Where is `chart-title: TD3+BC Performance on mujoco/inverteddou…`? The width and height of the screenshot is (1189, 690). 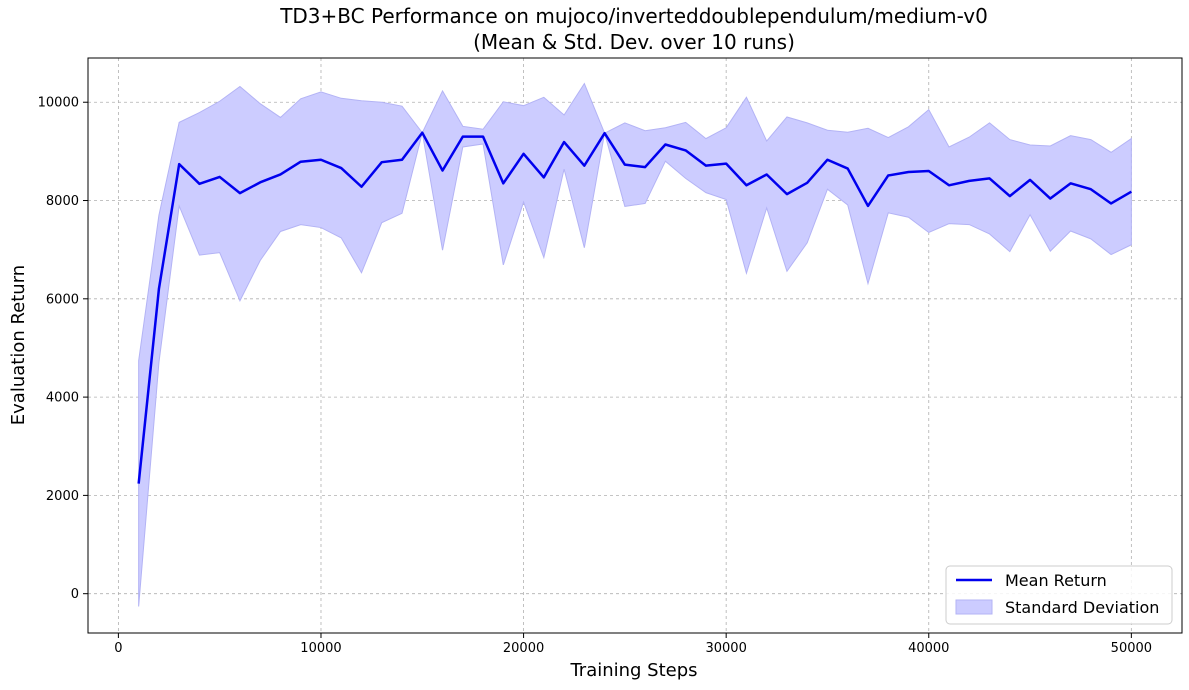
chart-title: TD3+BC Performance on mujoco/inverteddou… is located at coordinates (633, 16).